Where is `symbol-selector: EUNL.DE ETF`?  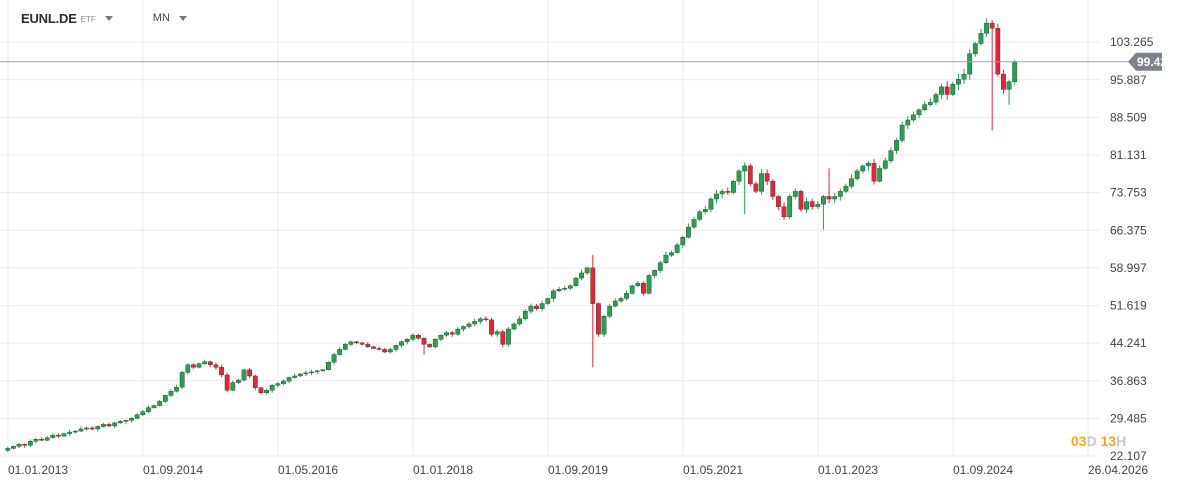 symbol-selector: EUNL.DE ETF is located at coordinates (67, 18).